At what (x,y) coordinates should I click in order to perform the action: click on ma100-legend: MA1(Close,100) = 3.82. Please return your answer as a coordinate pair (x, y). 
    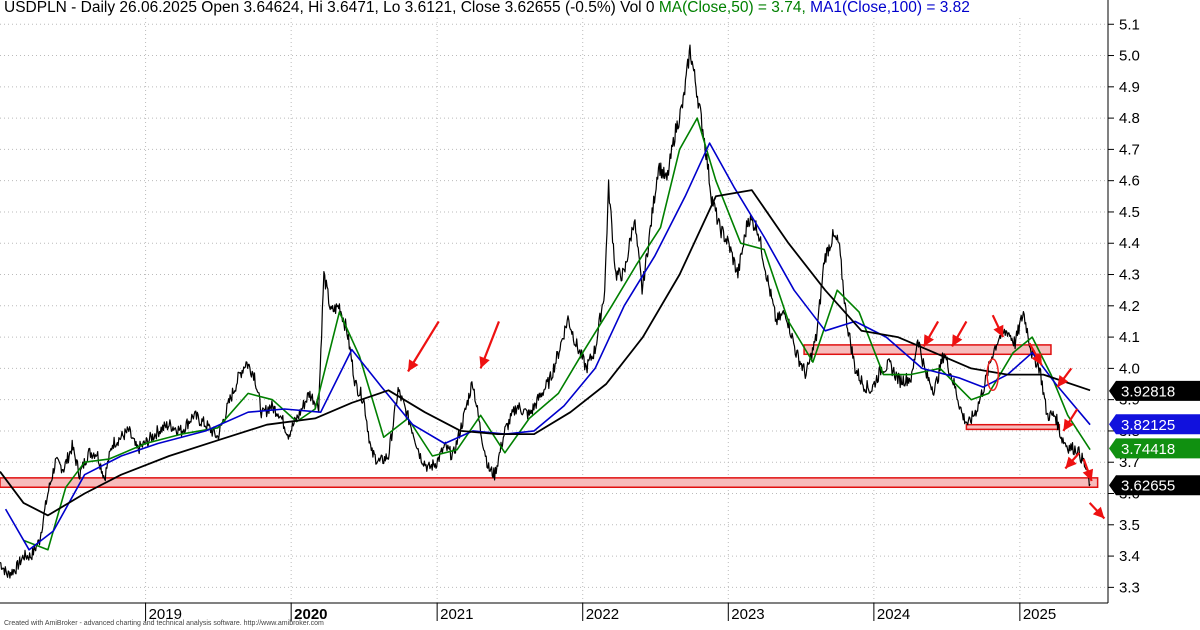
    Looking at the image, I should click on (890, 8).